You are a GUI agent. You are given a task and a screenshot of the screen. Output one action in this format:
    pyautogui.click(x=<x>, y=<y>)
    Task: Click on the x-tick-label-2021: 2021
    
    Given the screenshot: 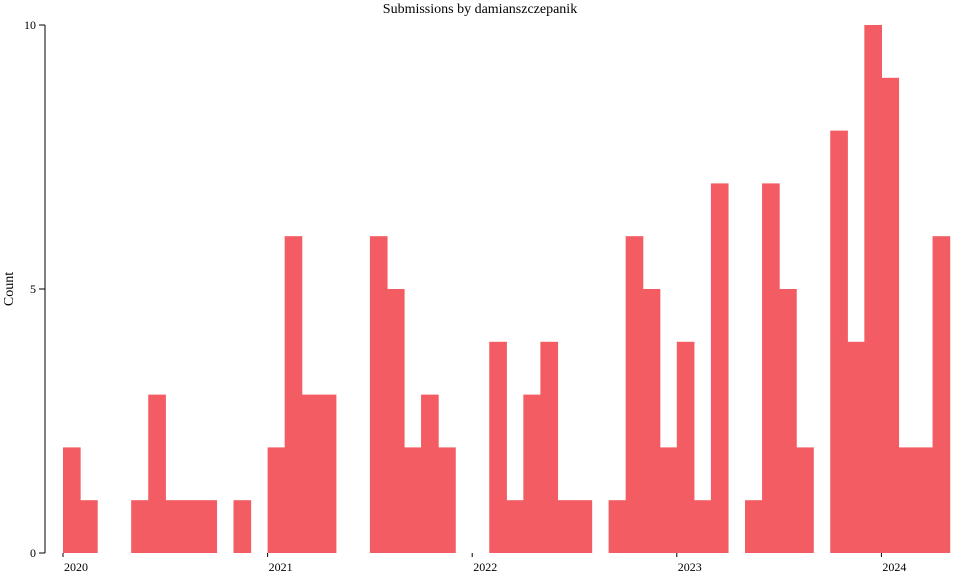 What is the action you would take?
    pyautogui.click(x=281, y=567)
    